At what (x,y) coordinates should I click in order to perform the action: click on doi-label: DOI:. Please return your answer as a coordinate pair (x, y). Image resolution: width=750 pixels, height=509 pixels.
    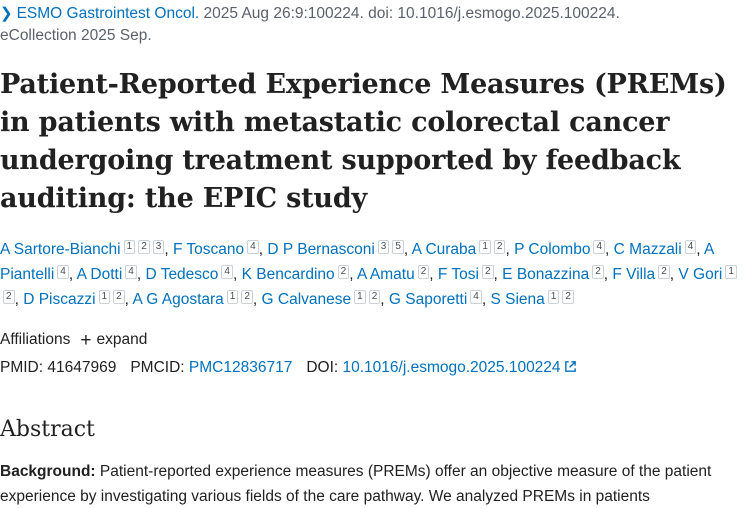
    Looking at the image, I should click on (324, 367).